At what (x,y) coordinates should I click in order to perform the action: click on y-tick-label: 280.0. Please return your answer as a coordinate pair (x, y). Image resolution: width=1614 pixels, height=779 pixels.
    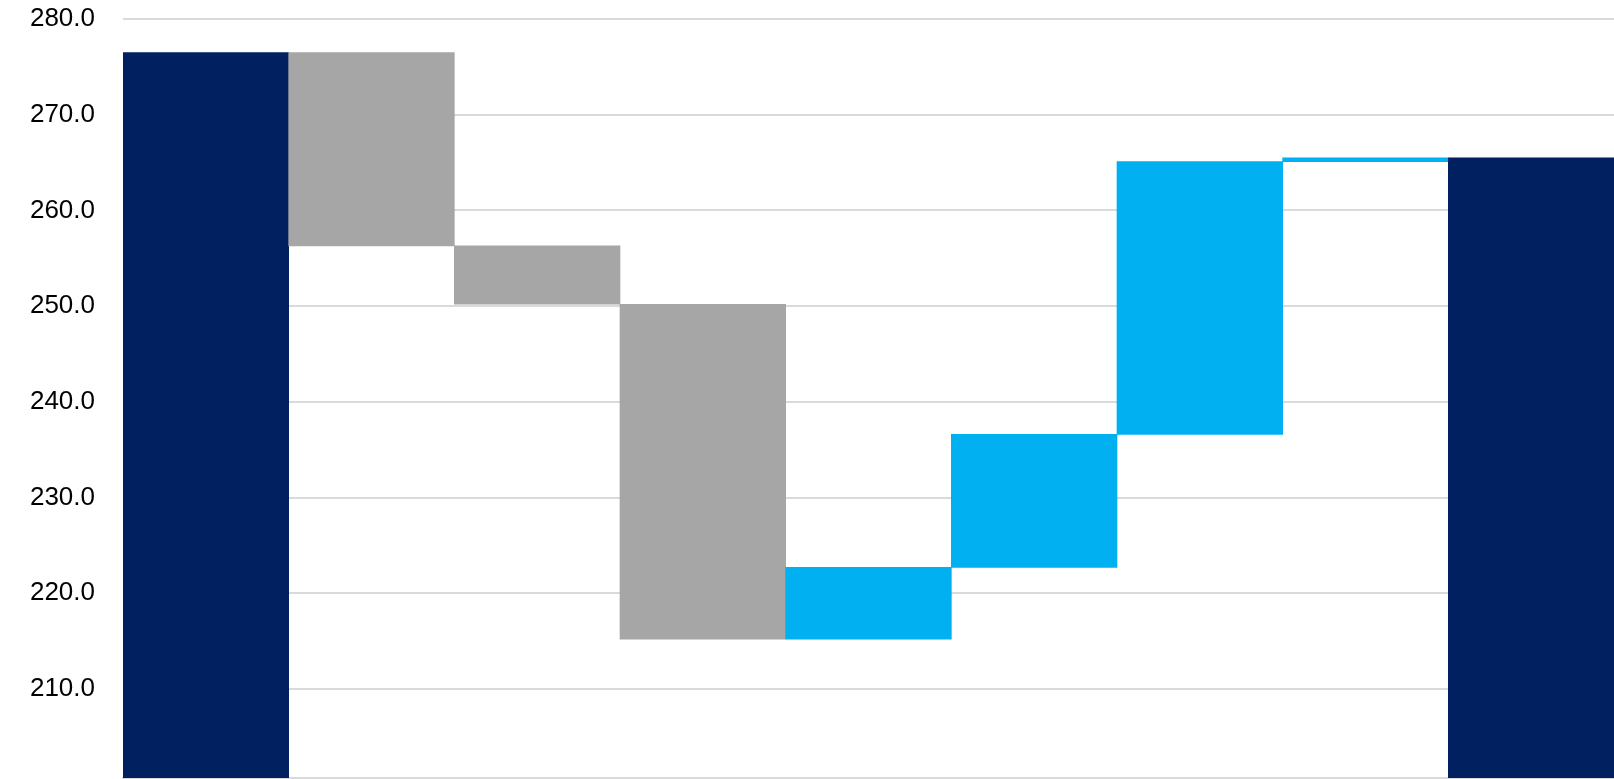
    Looking at the image, I should click on (62, 17).